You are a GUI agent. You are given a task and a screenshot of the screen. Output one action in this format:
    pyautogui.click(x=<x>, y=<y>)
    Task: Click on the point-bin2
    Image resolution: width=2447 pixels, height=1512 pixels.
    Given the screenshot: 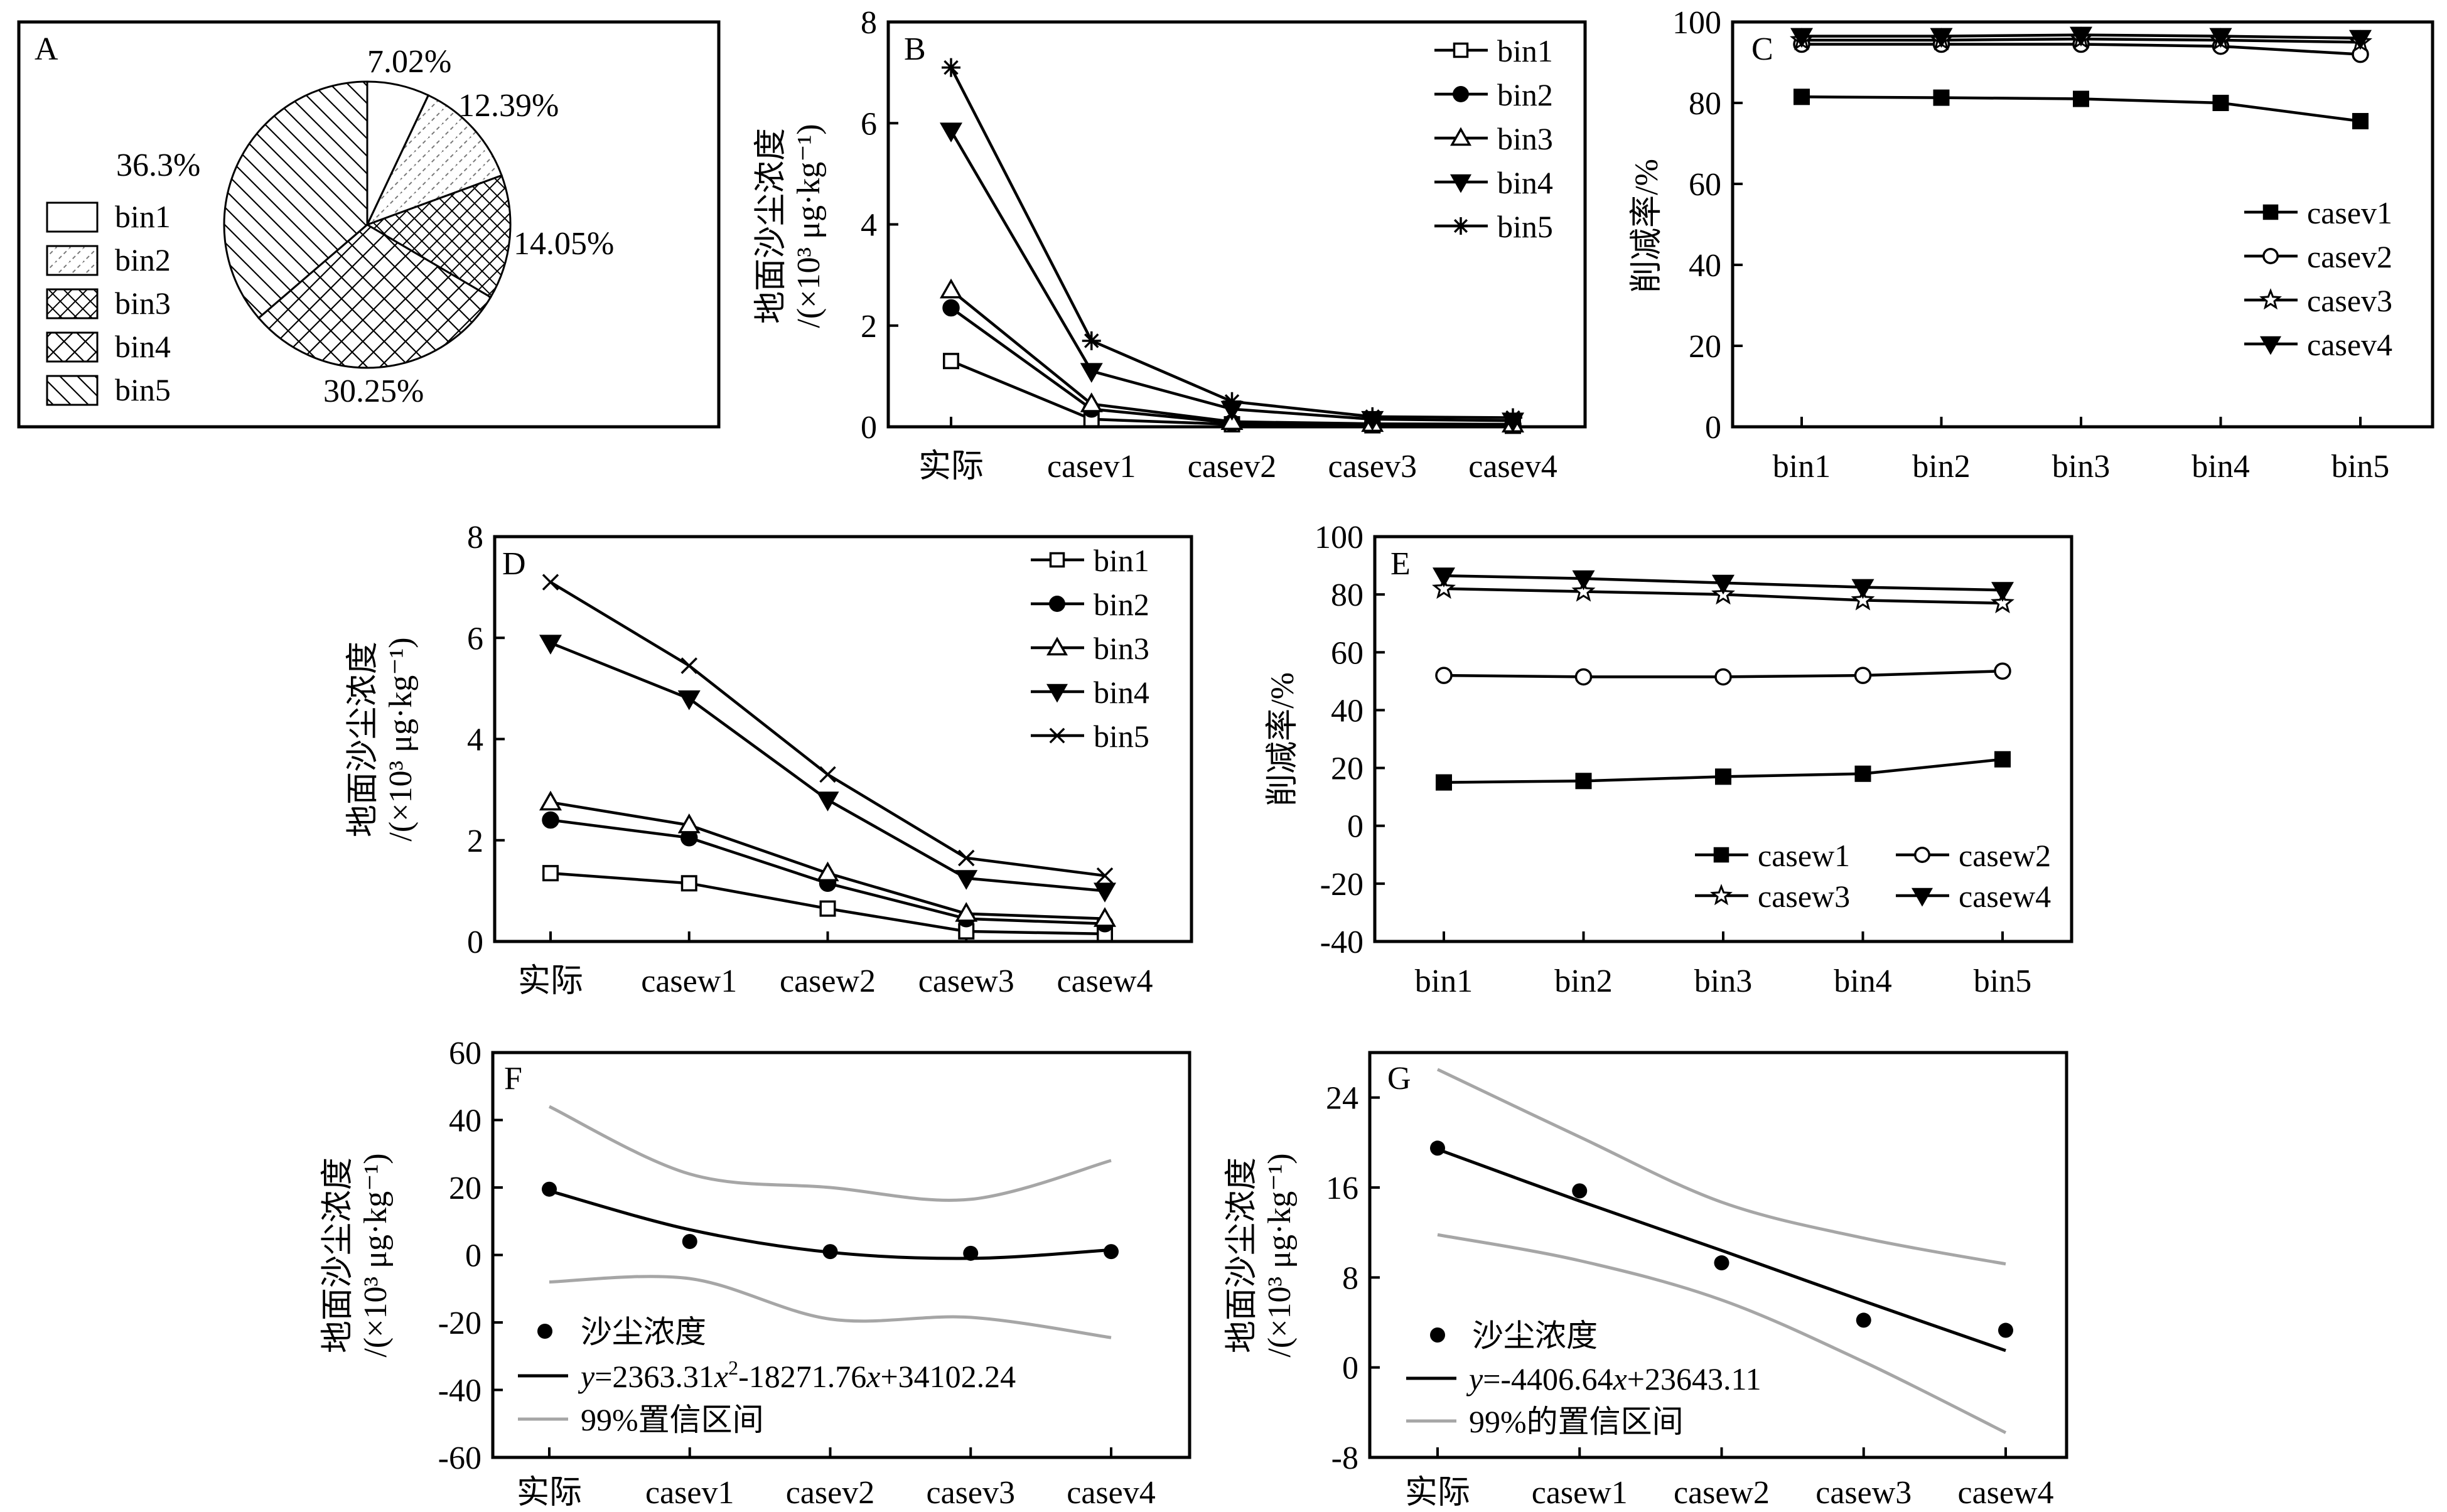 What is the action you would take?
    pyautogui.click(x=550, y=820)
    